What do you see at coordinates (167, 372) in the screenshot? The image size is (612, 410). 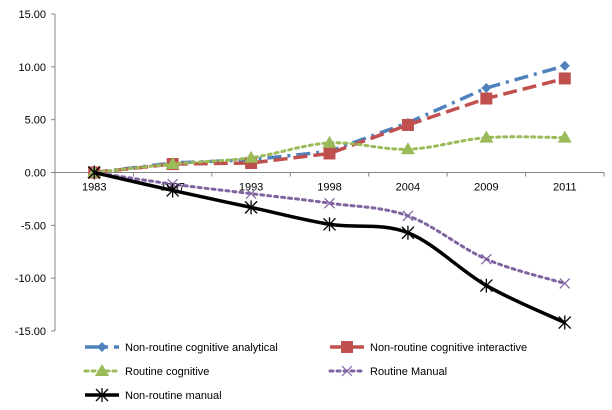 I see `legend-label: Routine cognitive` at bounding box center [167, 372].